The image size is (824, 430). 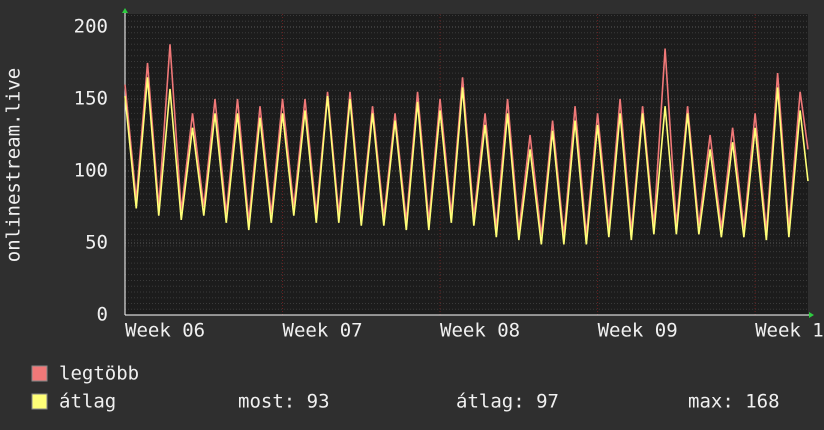 I want to click on legend-label: átlag, so click(x=87, y=402).